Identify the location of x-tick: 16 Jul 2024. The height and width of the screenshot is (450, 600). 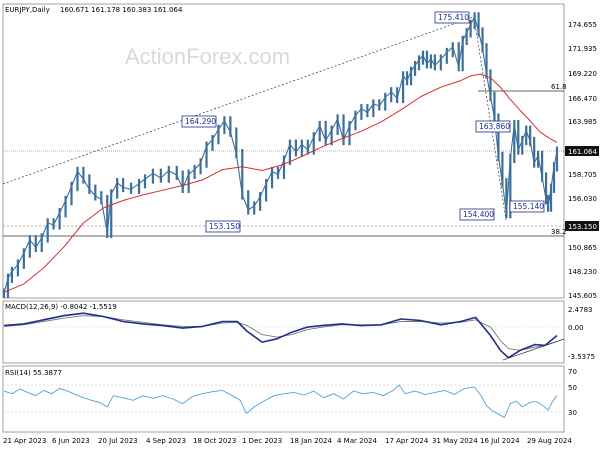
(500, 441).